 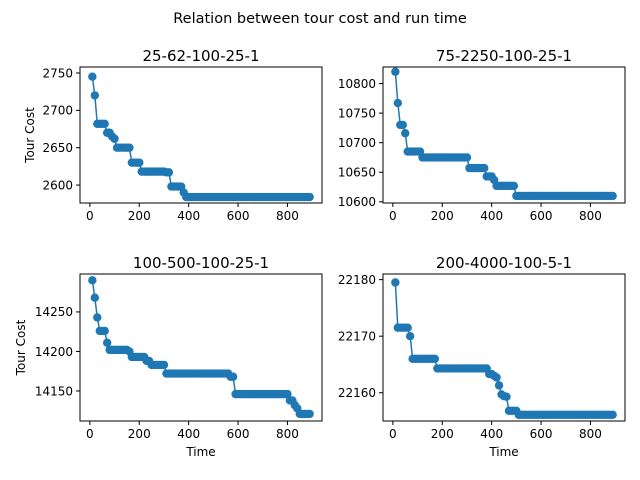 What do you see at coordinates (357, 173) in the screenshot?
I see `y-tick-label: 10650` at bounding box center [357, 173].